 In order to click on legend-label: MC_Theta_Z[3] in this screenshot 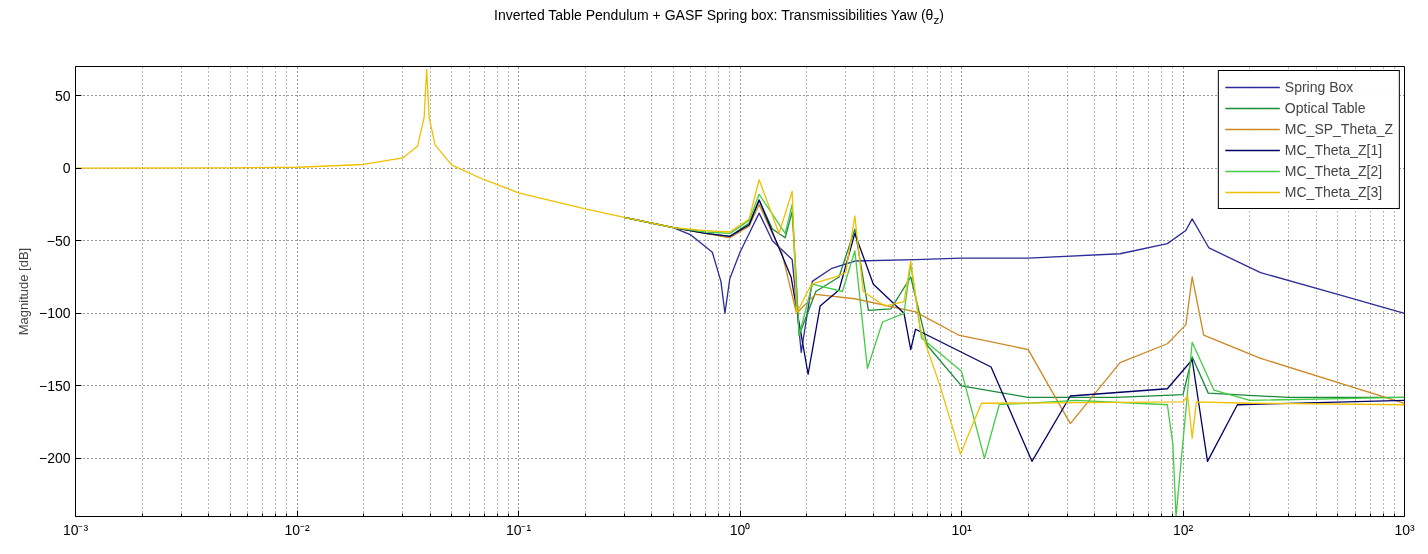, I will do `click(1333, 192)`.